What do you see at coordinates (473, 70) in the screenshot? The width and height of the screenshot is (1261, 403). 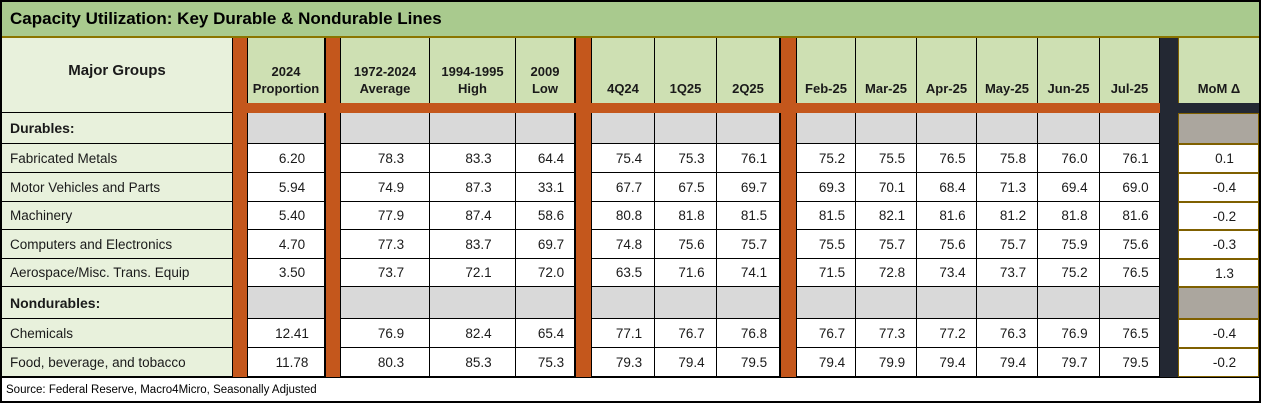 I see `column-header: 1994-1995 High` at bounding box center [473, 70].